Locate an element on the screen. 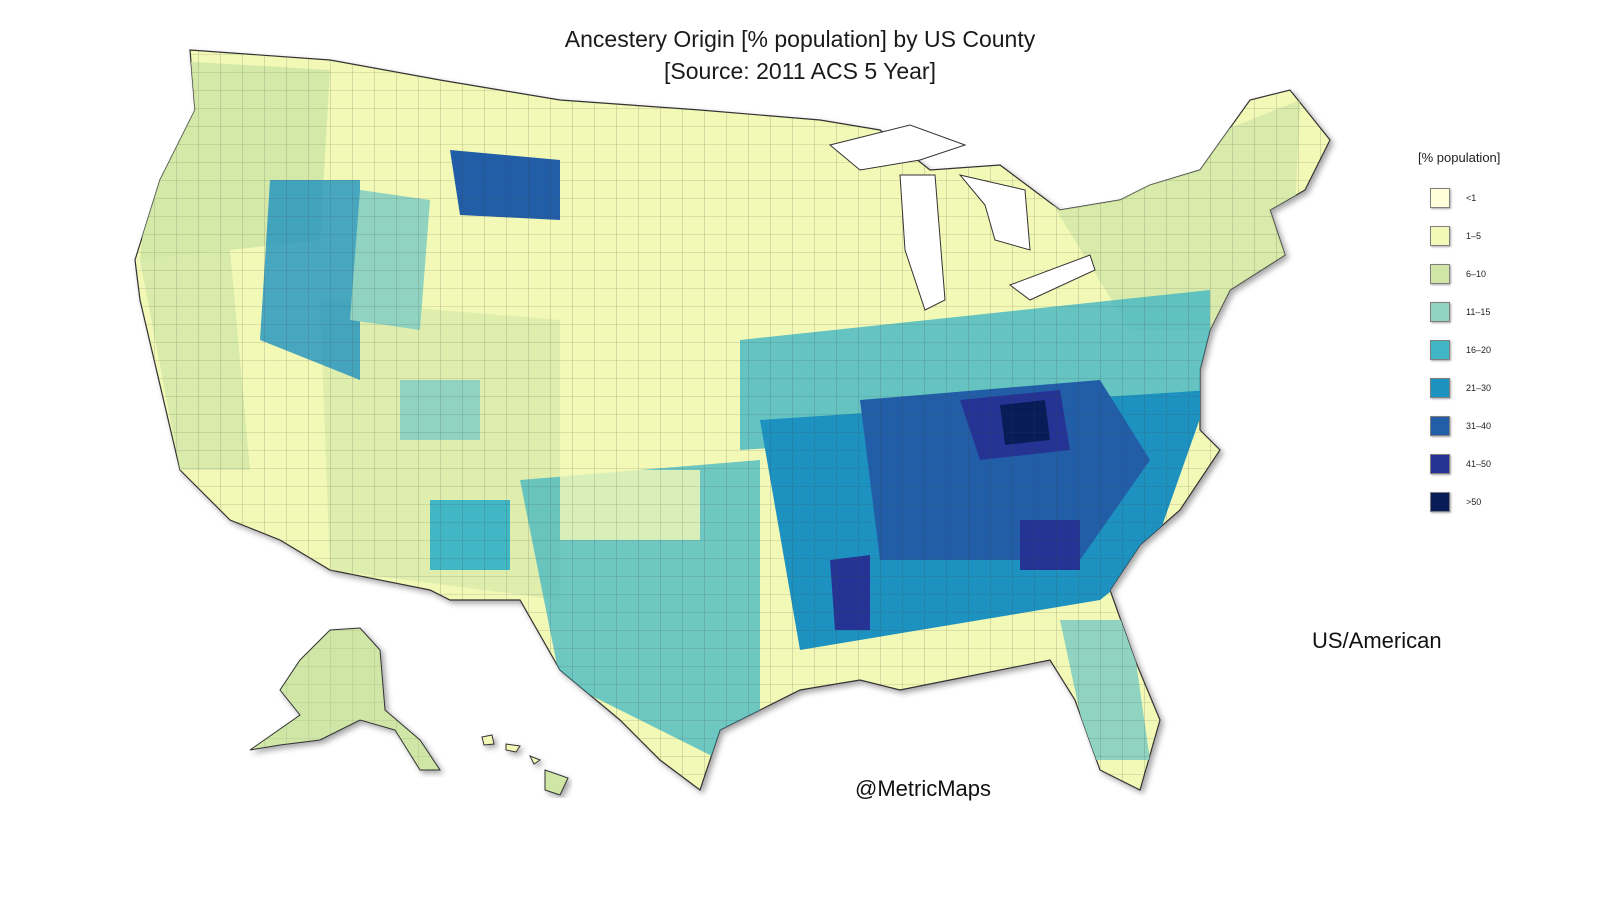 The width and height of the screenshot is (1600, 900). alaska-county-borders is located at coordinates (345, 699).